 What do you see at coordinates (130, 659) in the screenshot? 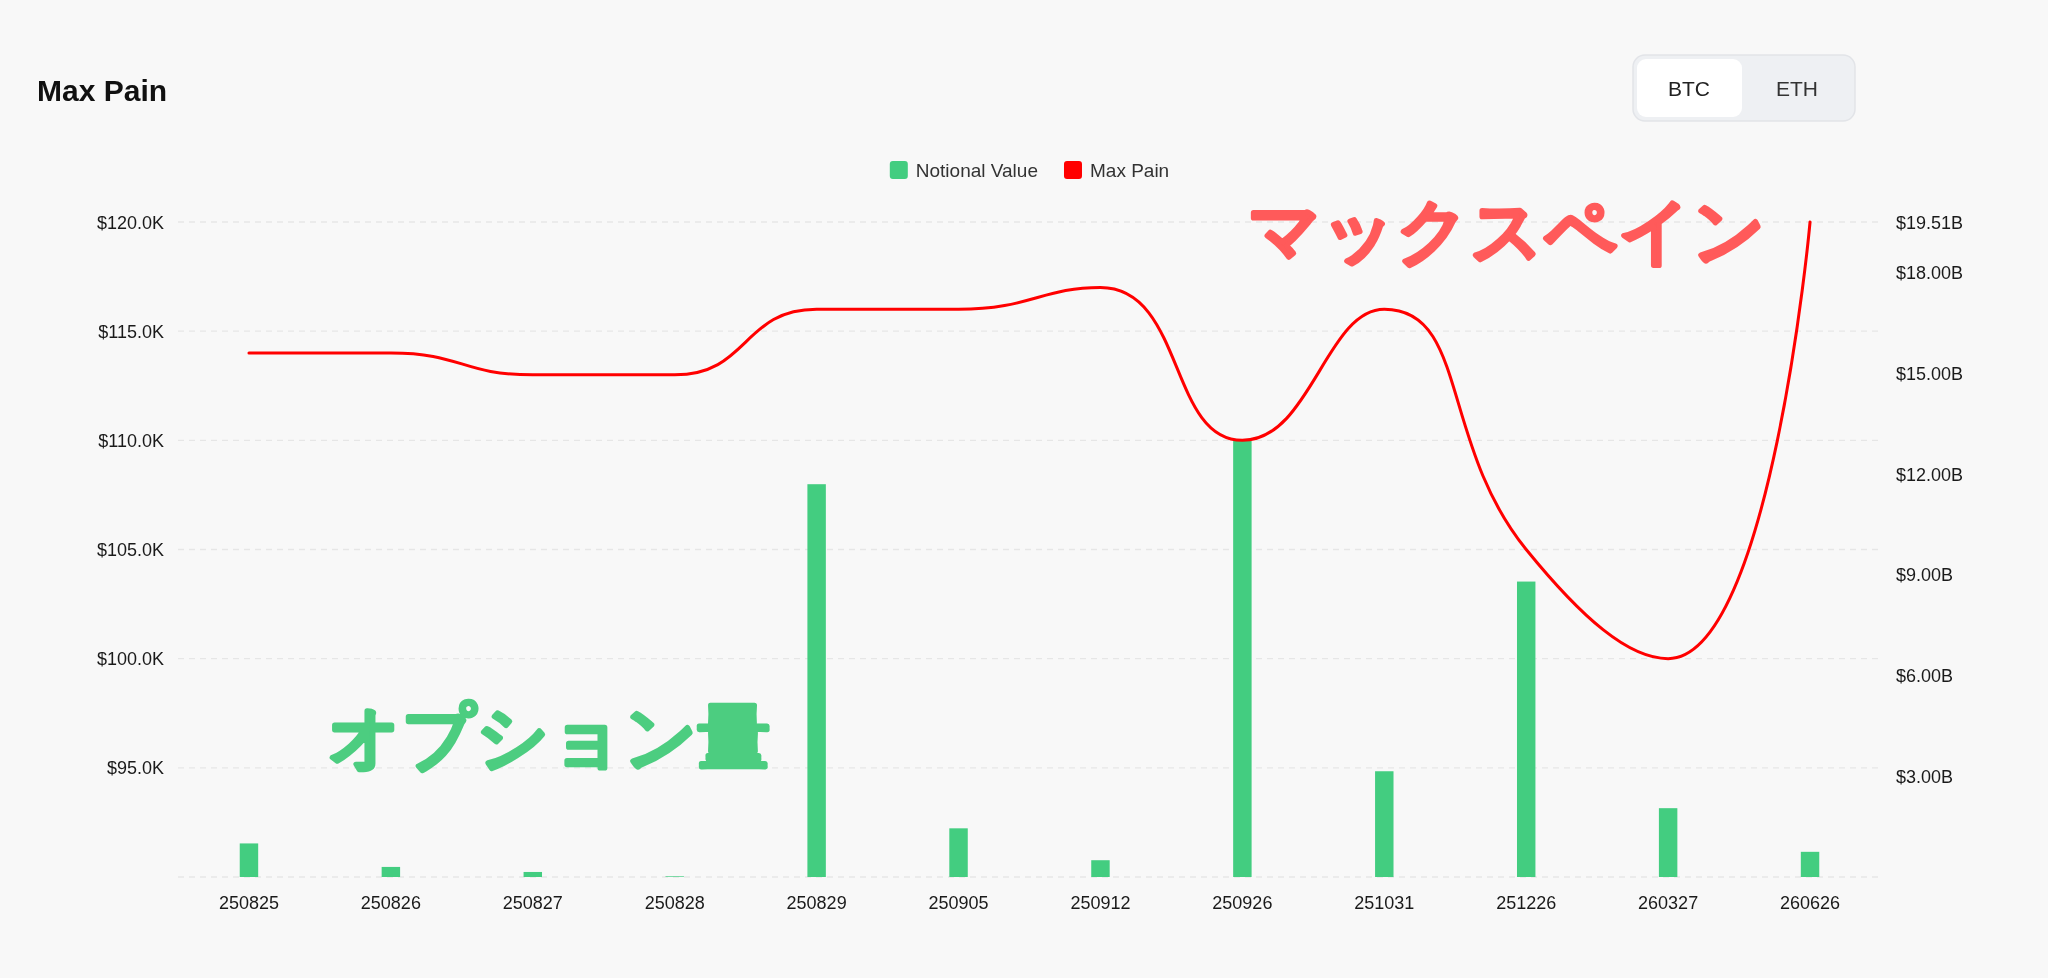
I see `y-tick-label: $100.0K` at bounding box center [130, 659].